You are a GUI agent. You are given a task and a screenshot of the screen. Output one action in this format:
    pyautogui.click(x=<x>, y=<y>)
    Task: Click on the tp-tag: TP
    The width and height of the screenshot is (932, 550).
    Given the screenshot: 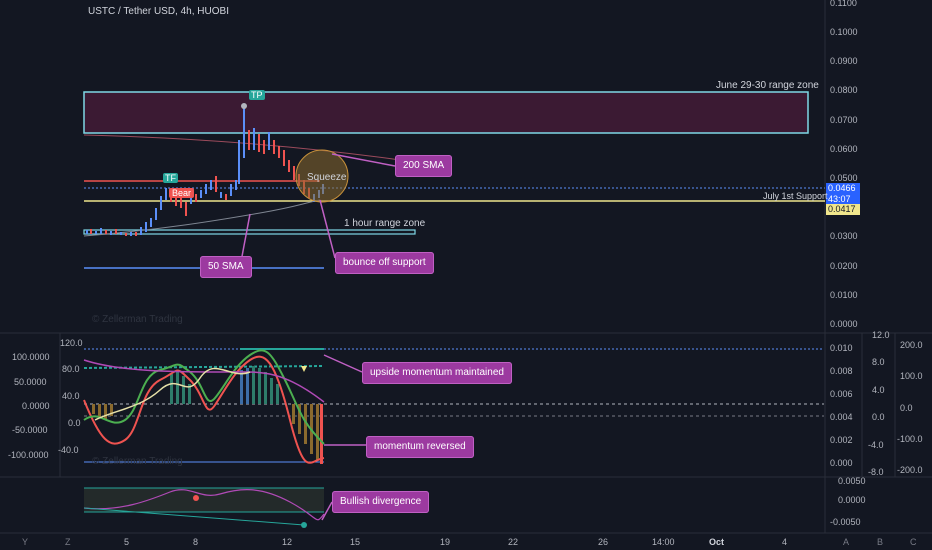 What is the action you would take?
    pyautogui.click(x=257, y=95)
    